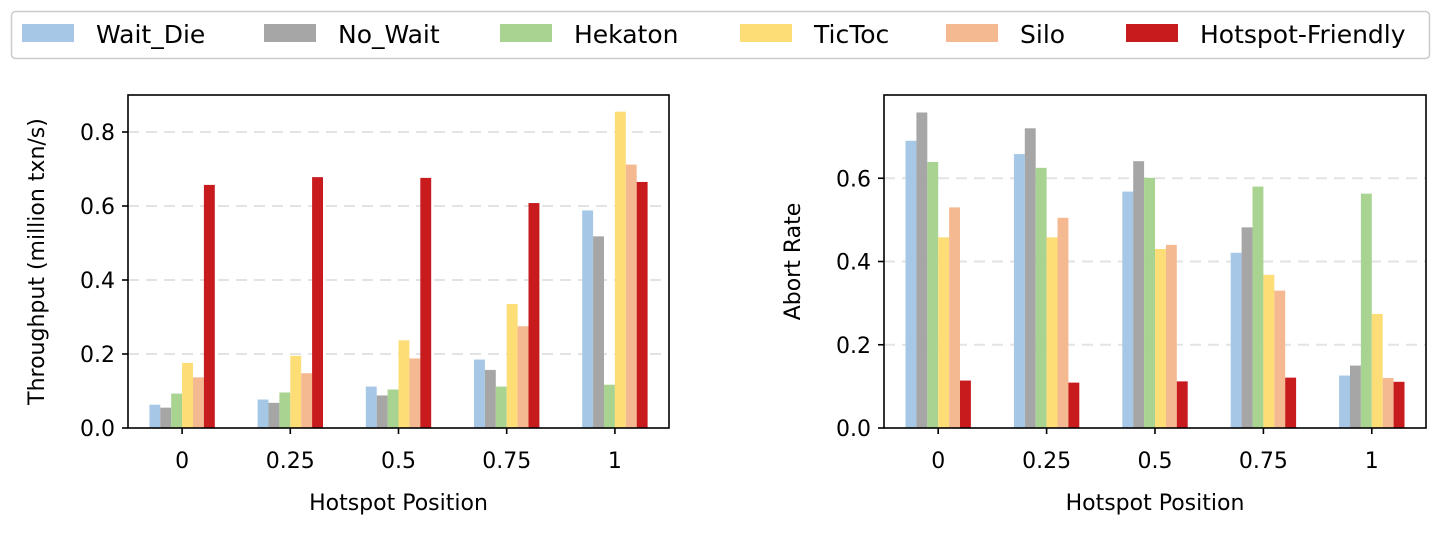 The image size is (1438, 537). Describe the element at coordinates (97, 281) in the screenshot. I see `throughput-ytick-label: 0.4` at that location.